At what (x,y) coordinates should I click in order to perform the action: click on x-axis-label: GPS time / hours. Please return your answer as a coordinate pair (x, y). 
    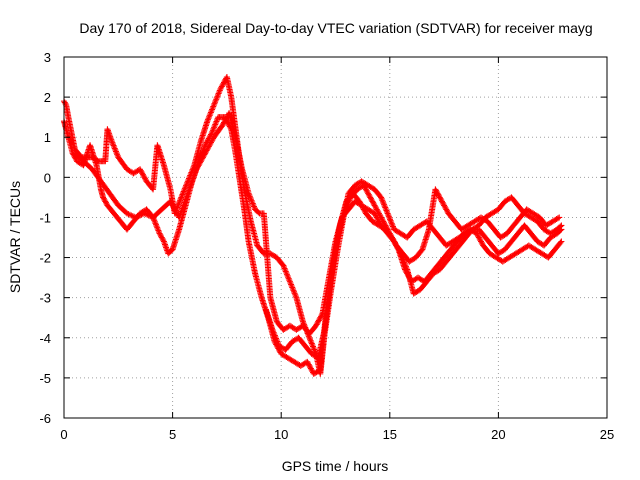
    Looking at the image, I should click on (335, 466).